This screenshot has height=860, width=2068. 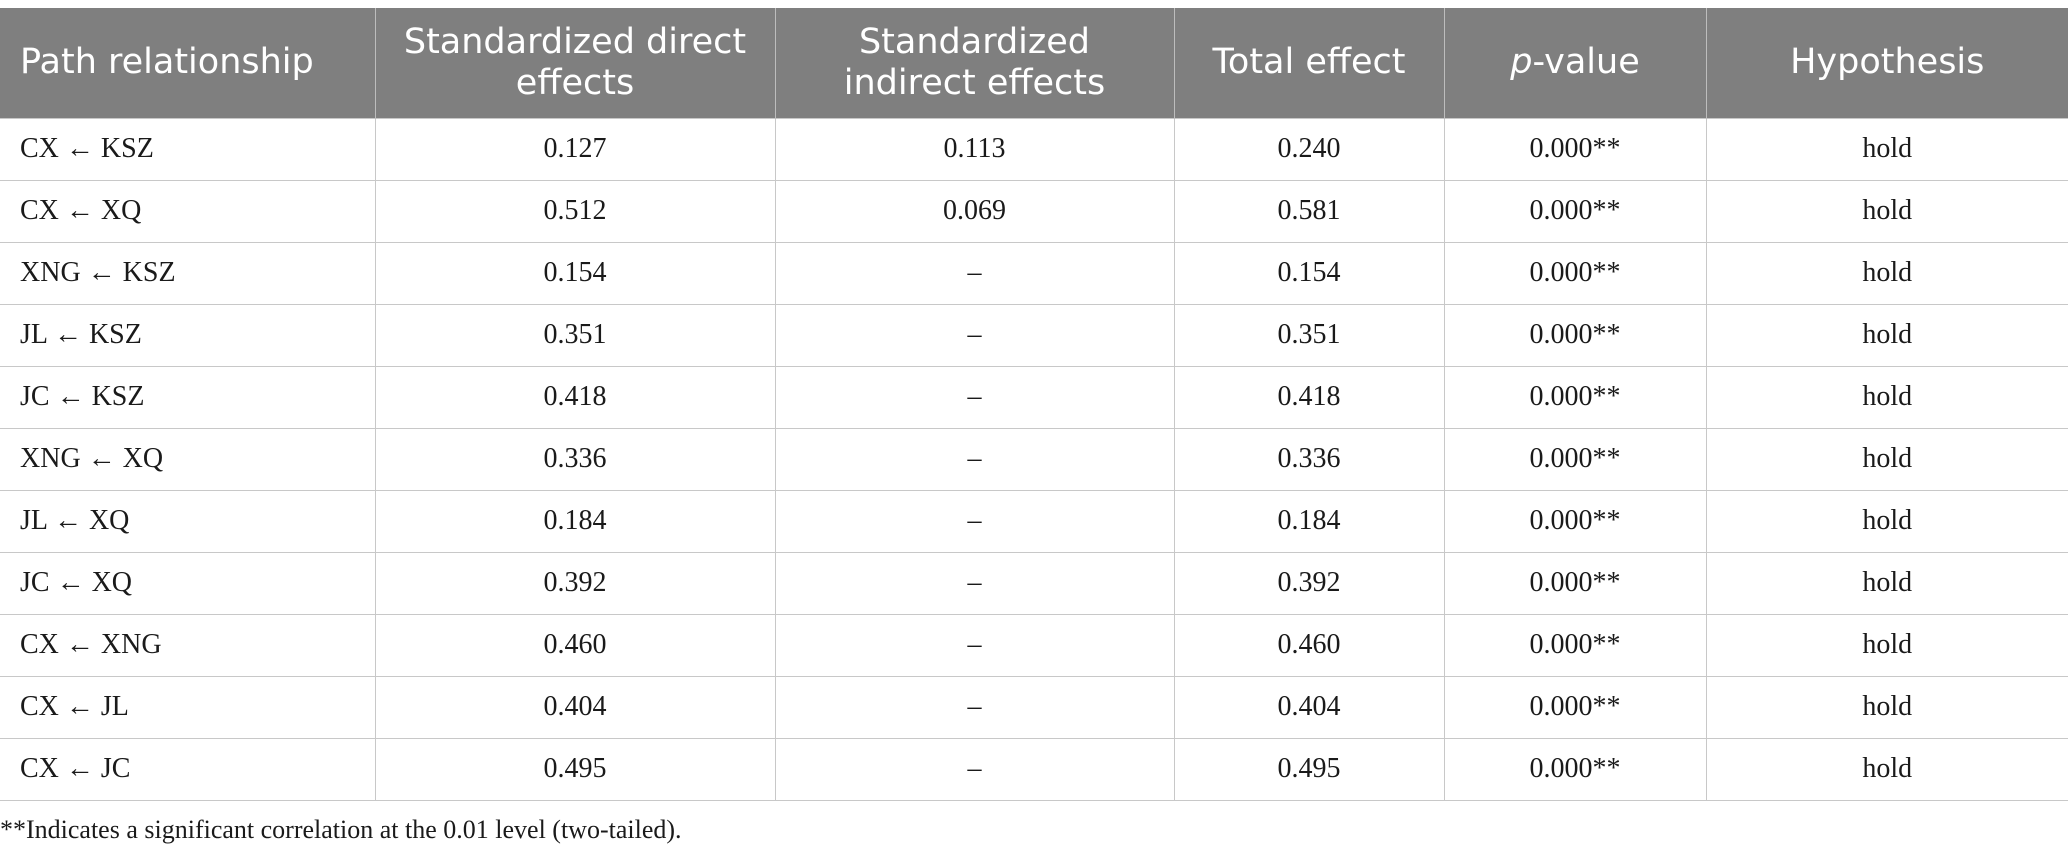 I want to click on indirect-effect-cell: 0.113, so click(x=974, y=149).